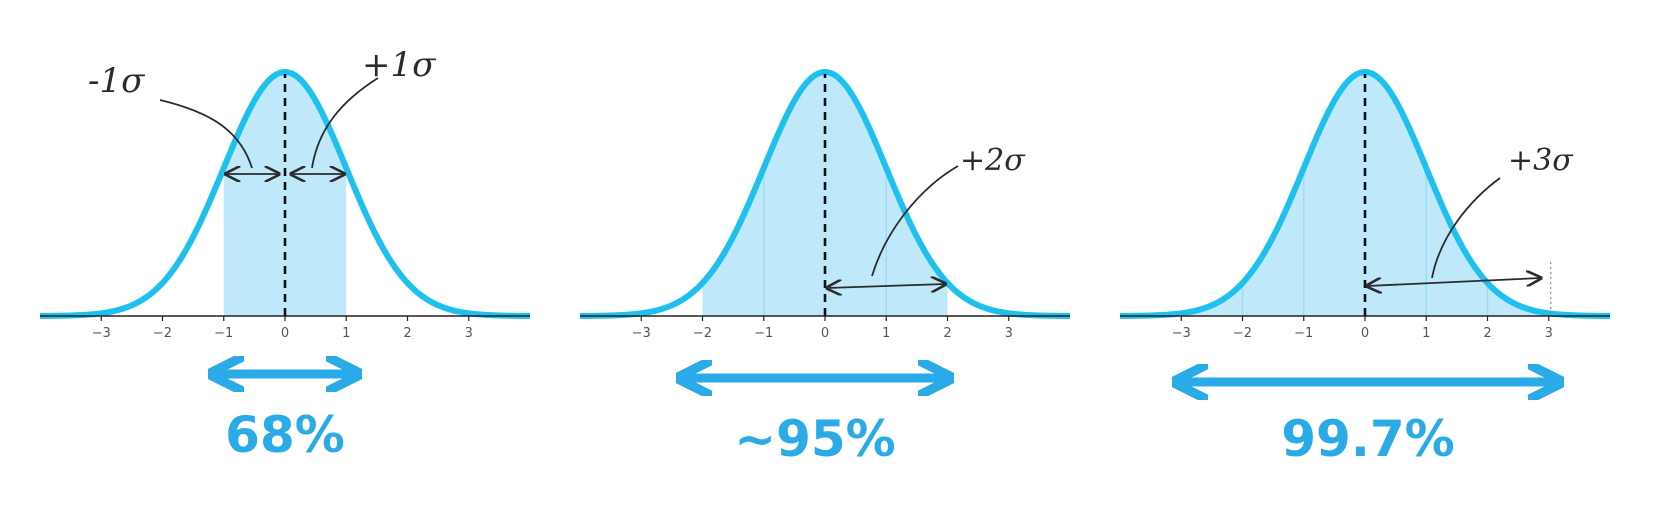 The height and width of the screenshot is (516, 1660). What do you see at coordinates (1466, 228) in the screenshot?
I see `plus-3-sigma-pointer` at bounding box center [1466, 228].